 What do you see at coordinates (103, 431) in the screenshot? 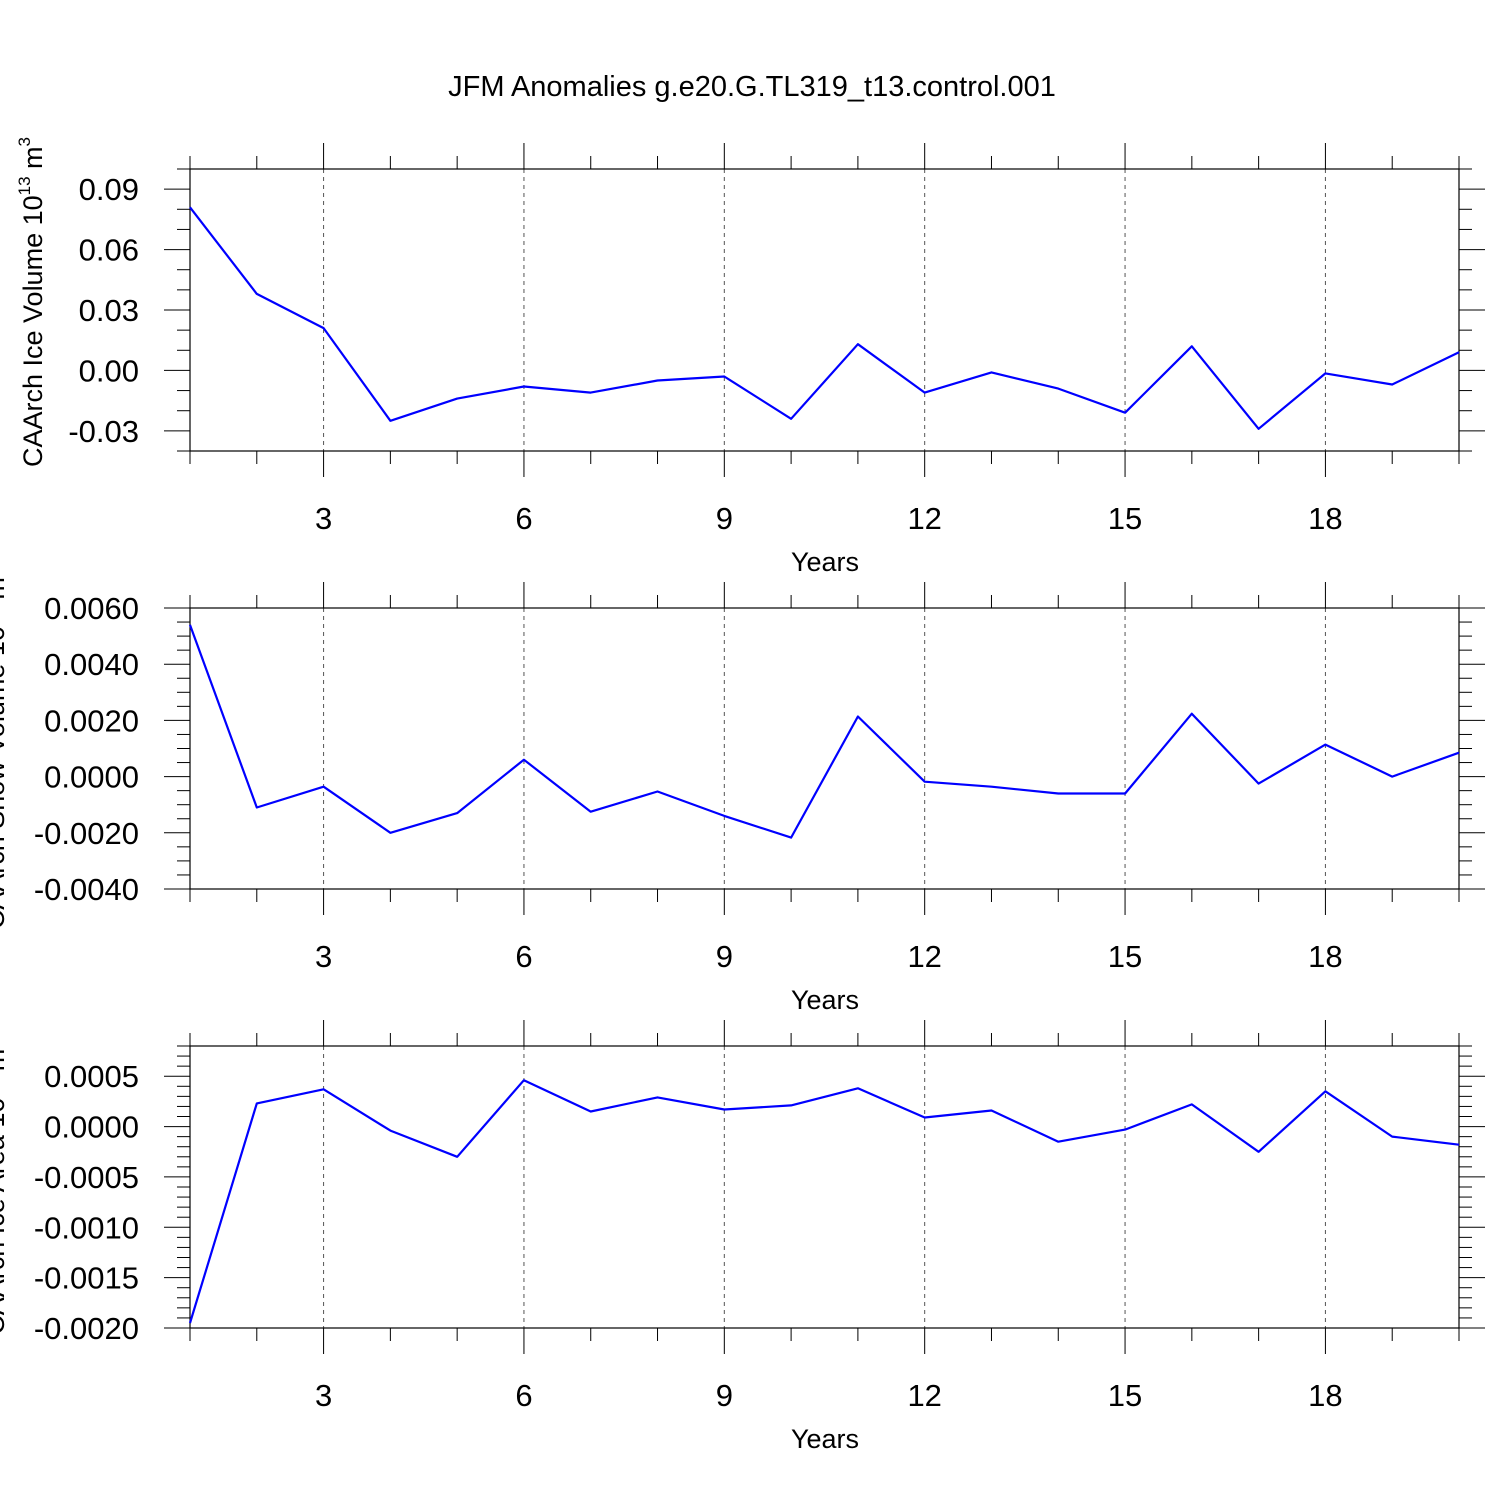
I see `y-tick-label: -0.03` at bounding box center [103, 431].